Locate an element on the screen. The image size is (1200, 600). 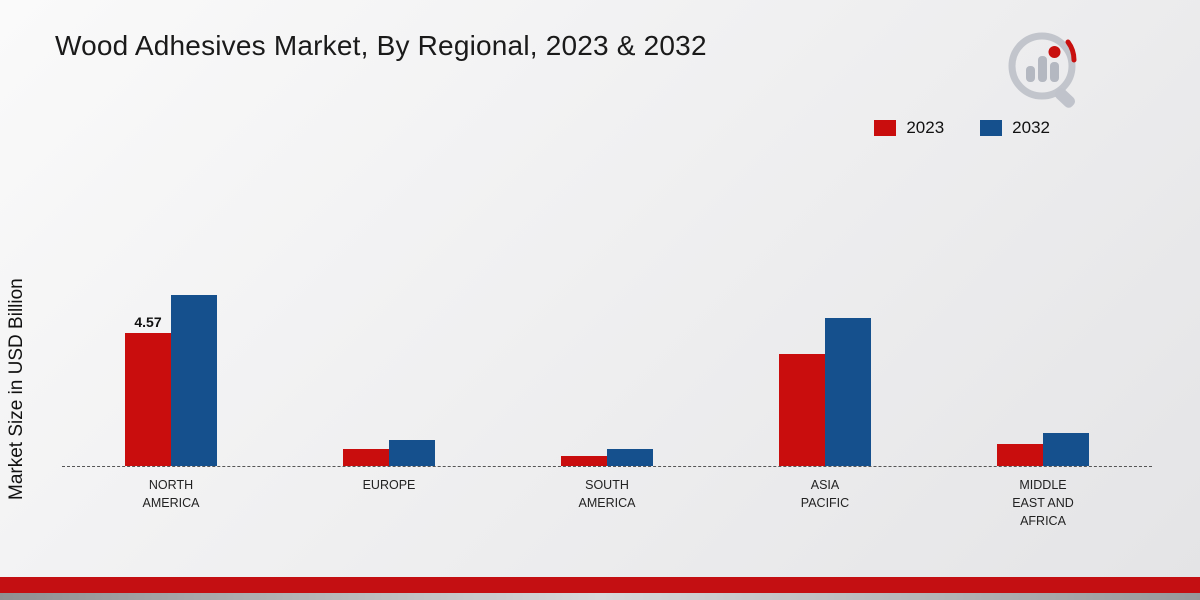
legend-label: 2032 is located at coordinates (1031, 127).